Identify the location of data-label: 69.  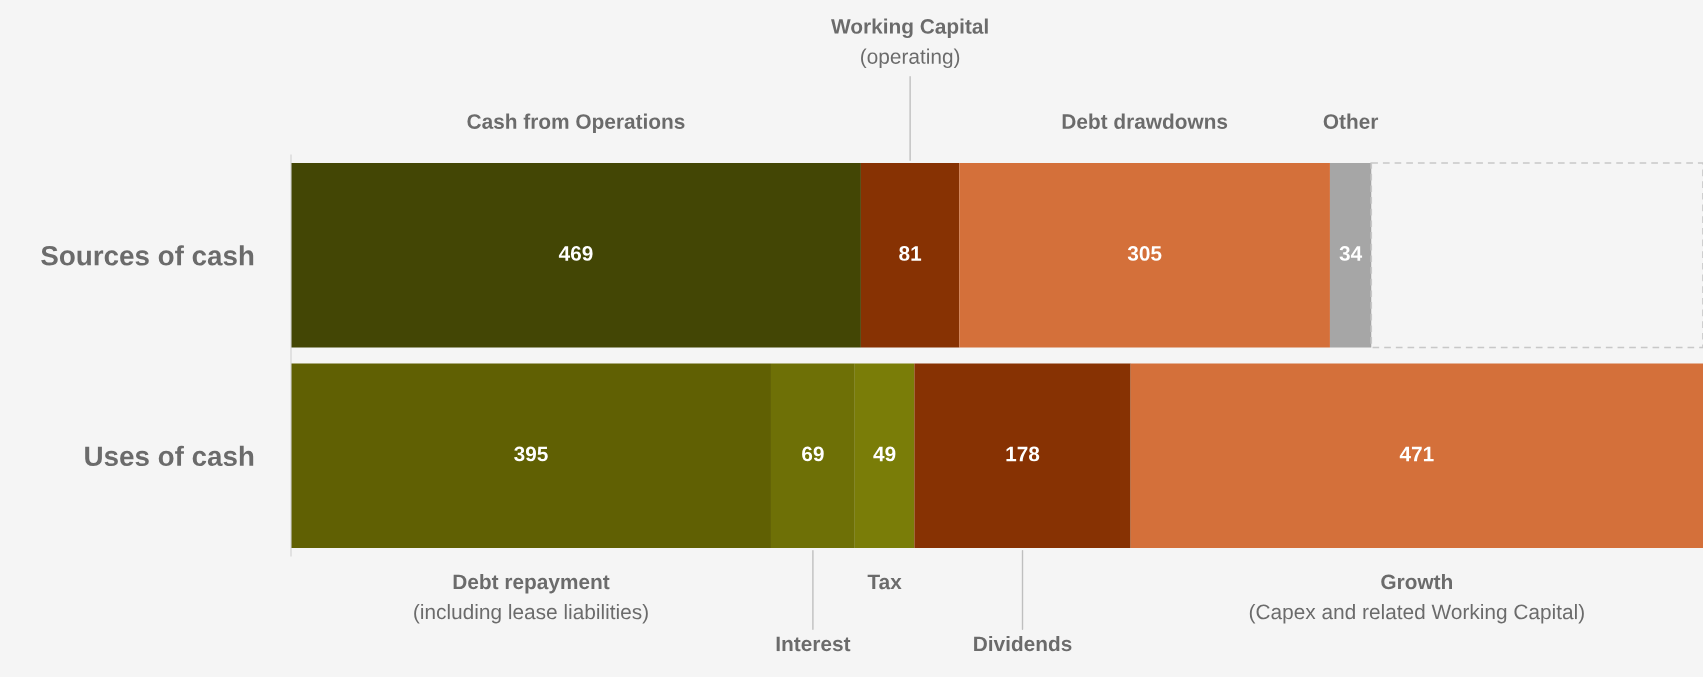
(813, 454).